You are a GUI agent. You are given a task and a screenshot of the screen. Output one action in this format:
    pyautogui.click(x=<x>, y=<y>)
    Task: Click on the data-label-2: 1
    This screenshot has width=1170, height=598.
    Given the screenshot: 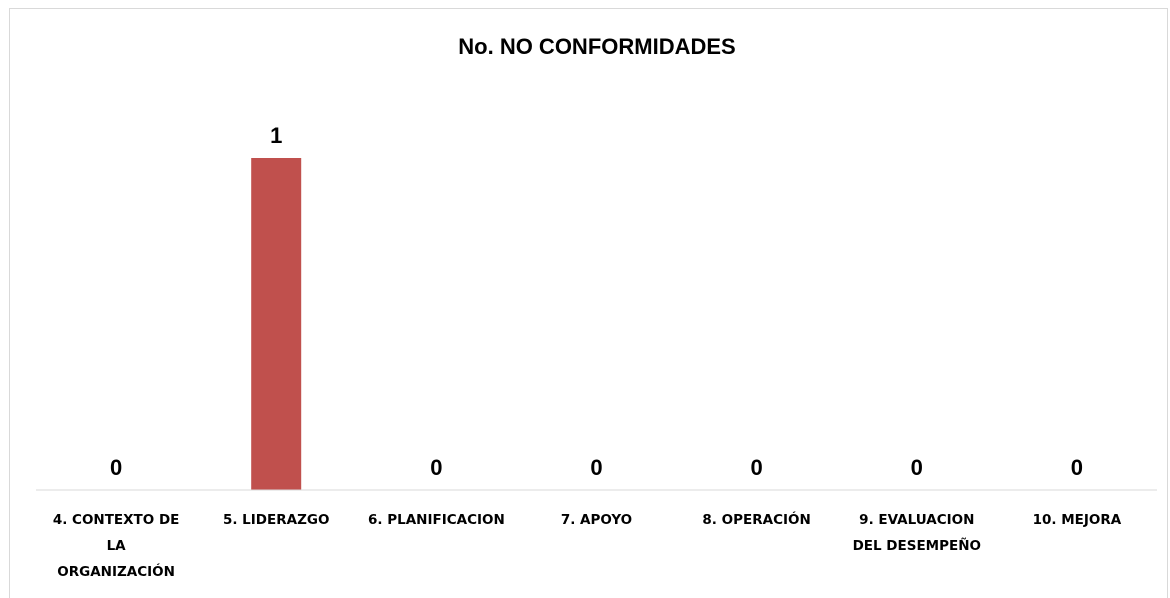 What is the action you would take?
    pyautogui.click(x=276, y=135)
    